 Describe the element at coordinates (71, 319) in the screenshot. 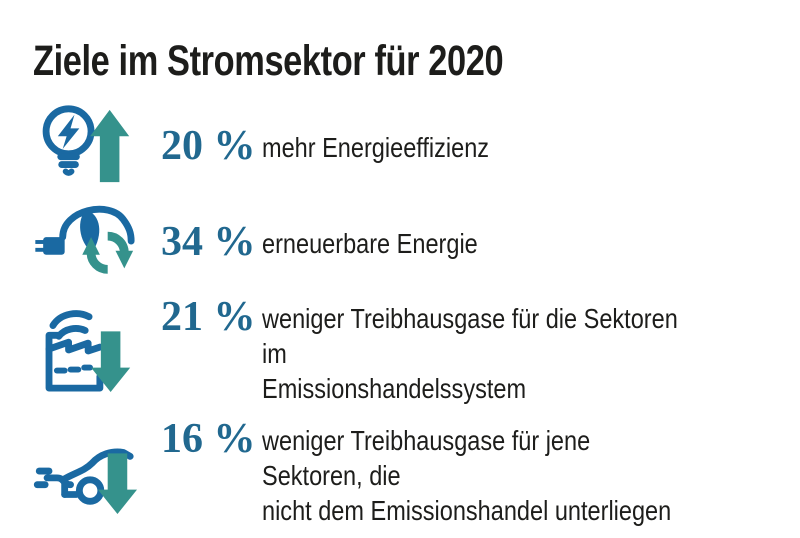

I see `smoke-icon` at that location.